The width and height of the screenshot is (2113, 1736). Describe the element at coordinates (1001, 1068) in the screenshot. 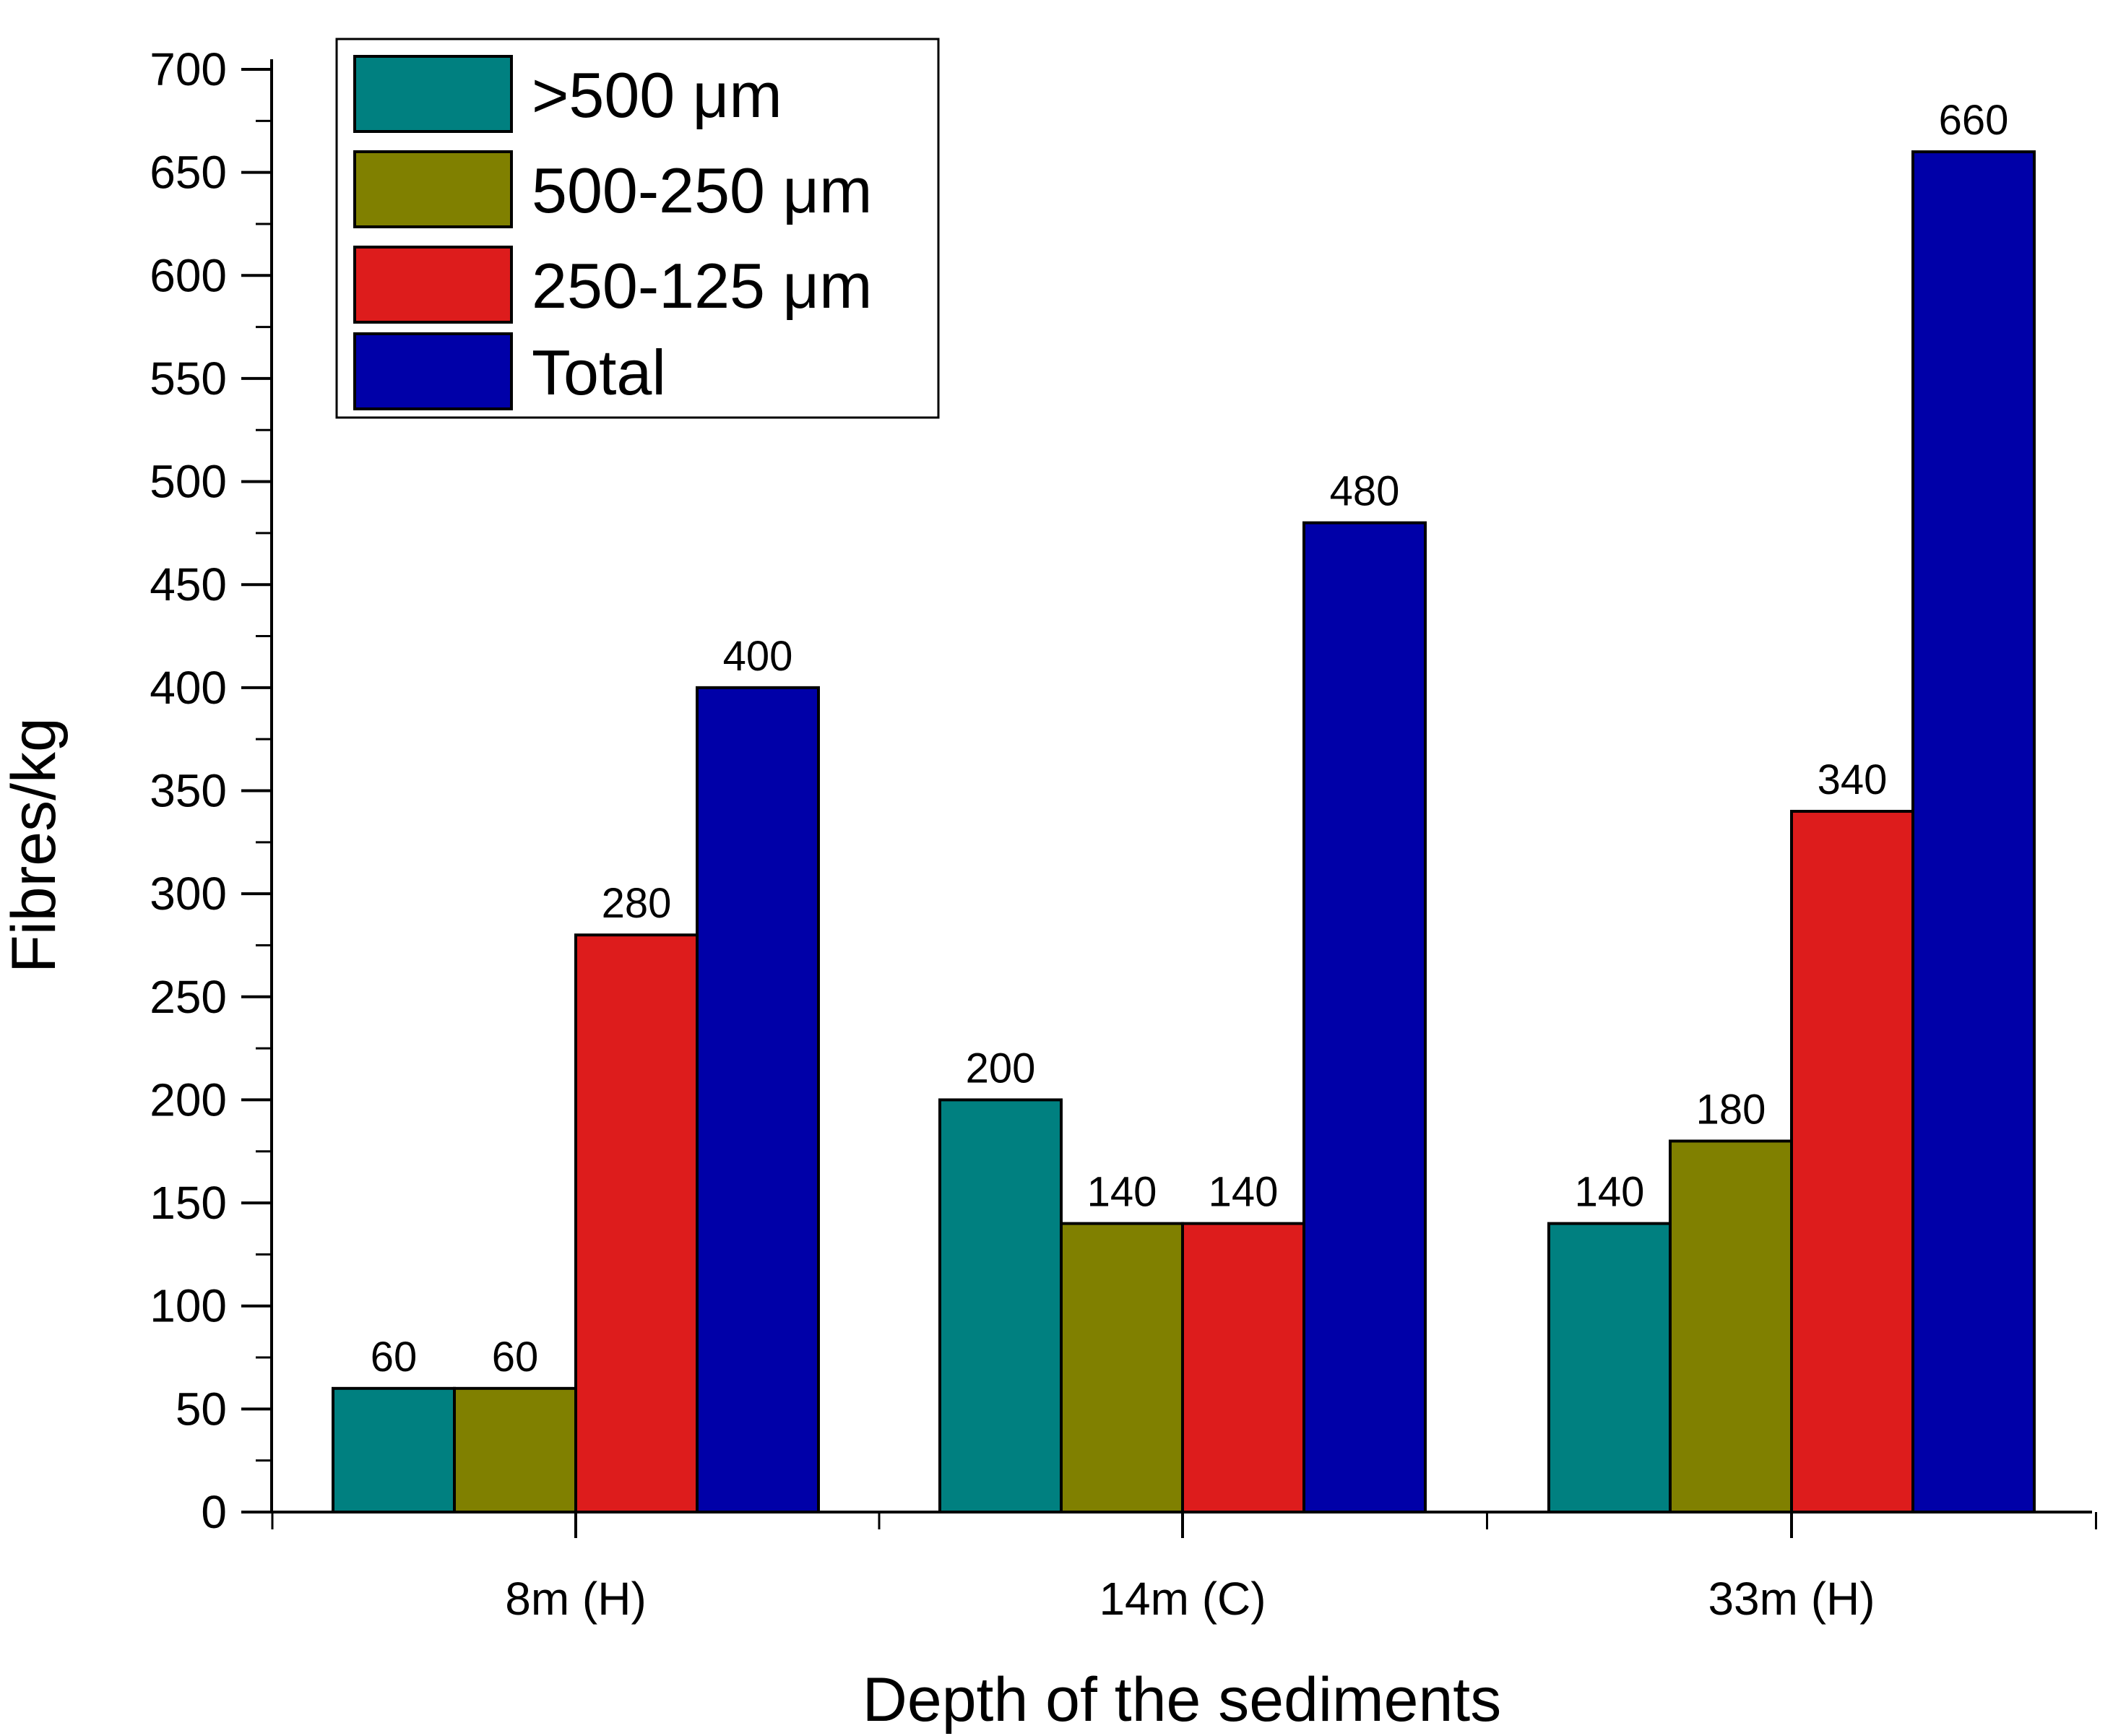

I see `data-label-14m-c-over-500-m: 200` at that location.